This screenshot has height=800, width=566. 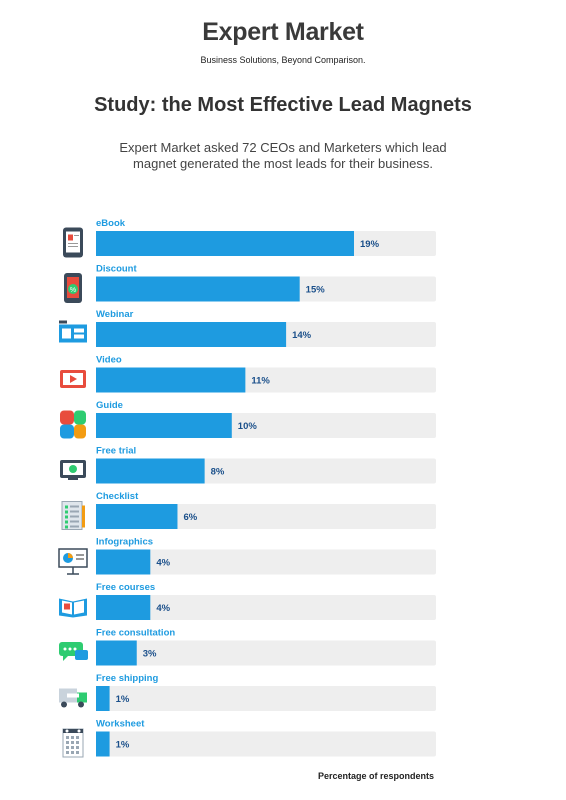 I want to click on category-label: Video, so click(x=109, y=360).